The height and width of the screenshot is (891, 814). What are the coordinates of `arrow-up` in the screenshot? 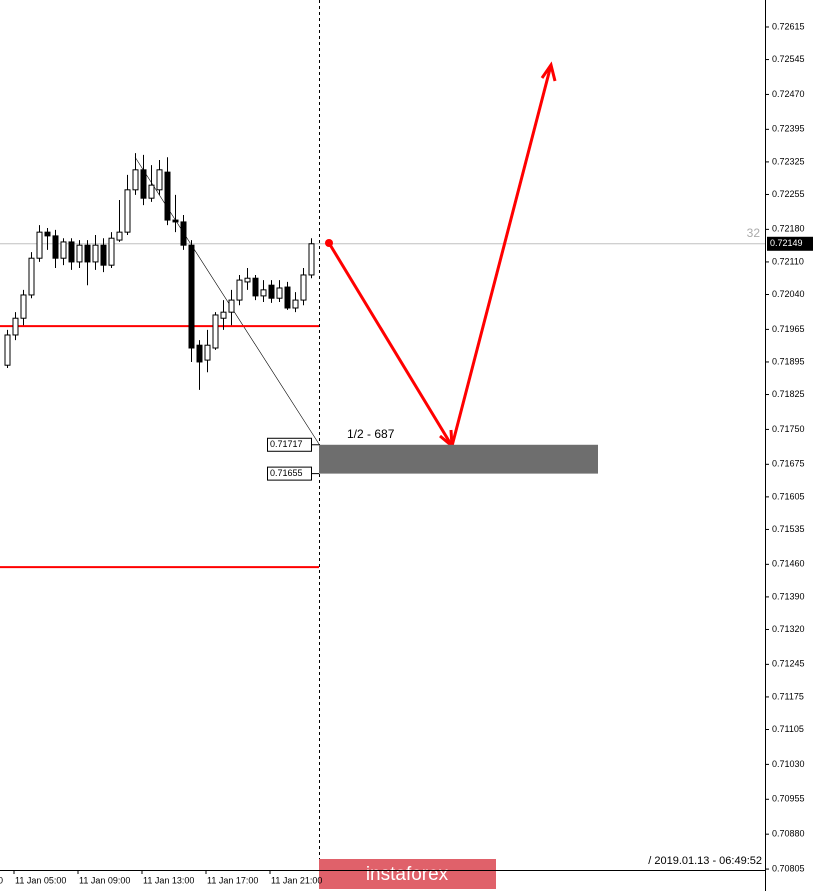 It's located at (501, 255).